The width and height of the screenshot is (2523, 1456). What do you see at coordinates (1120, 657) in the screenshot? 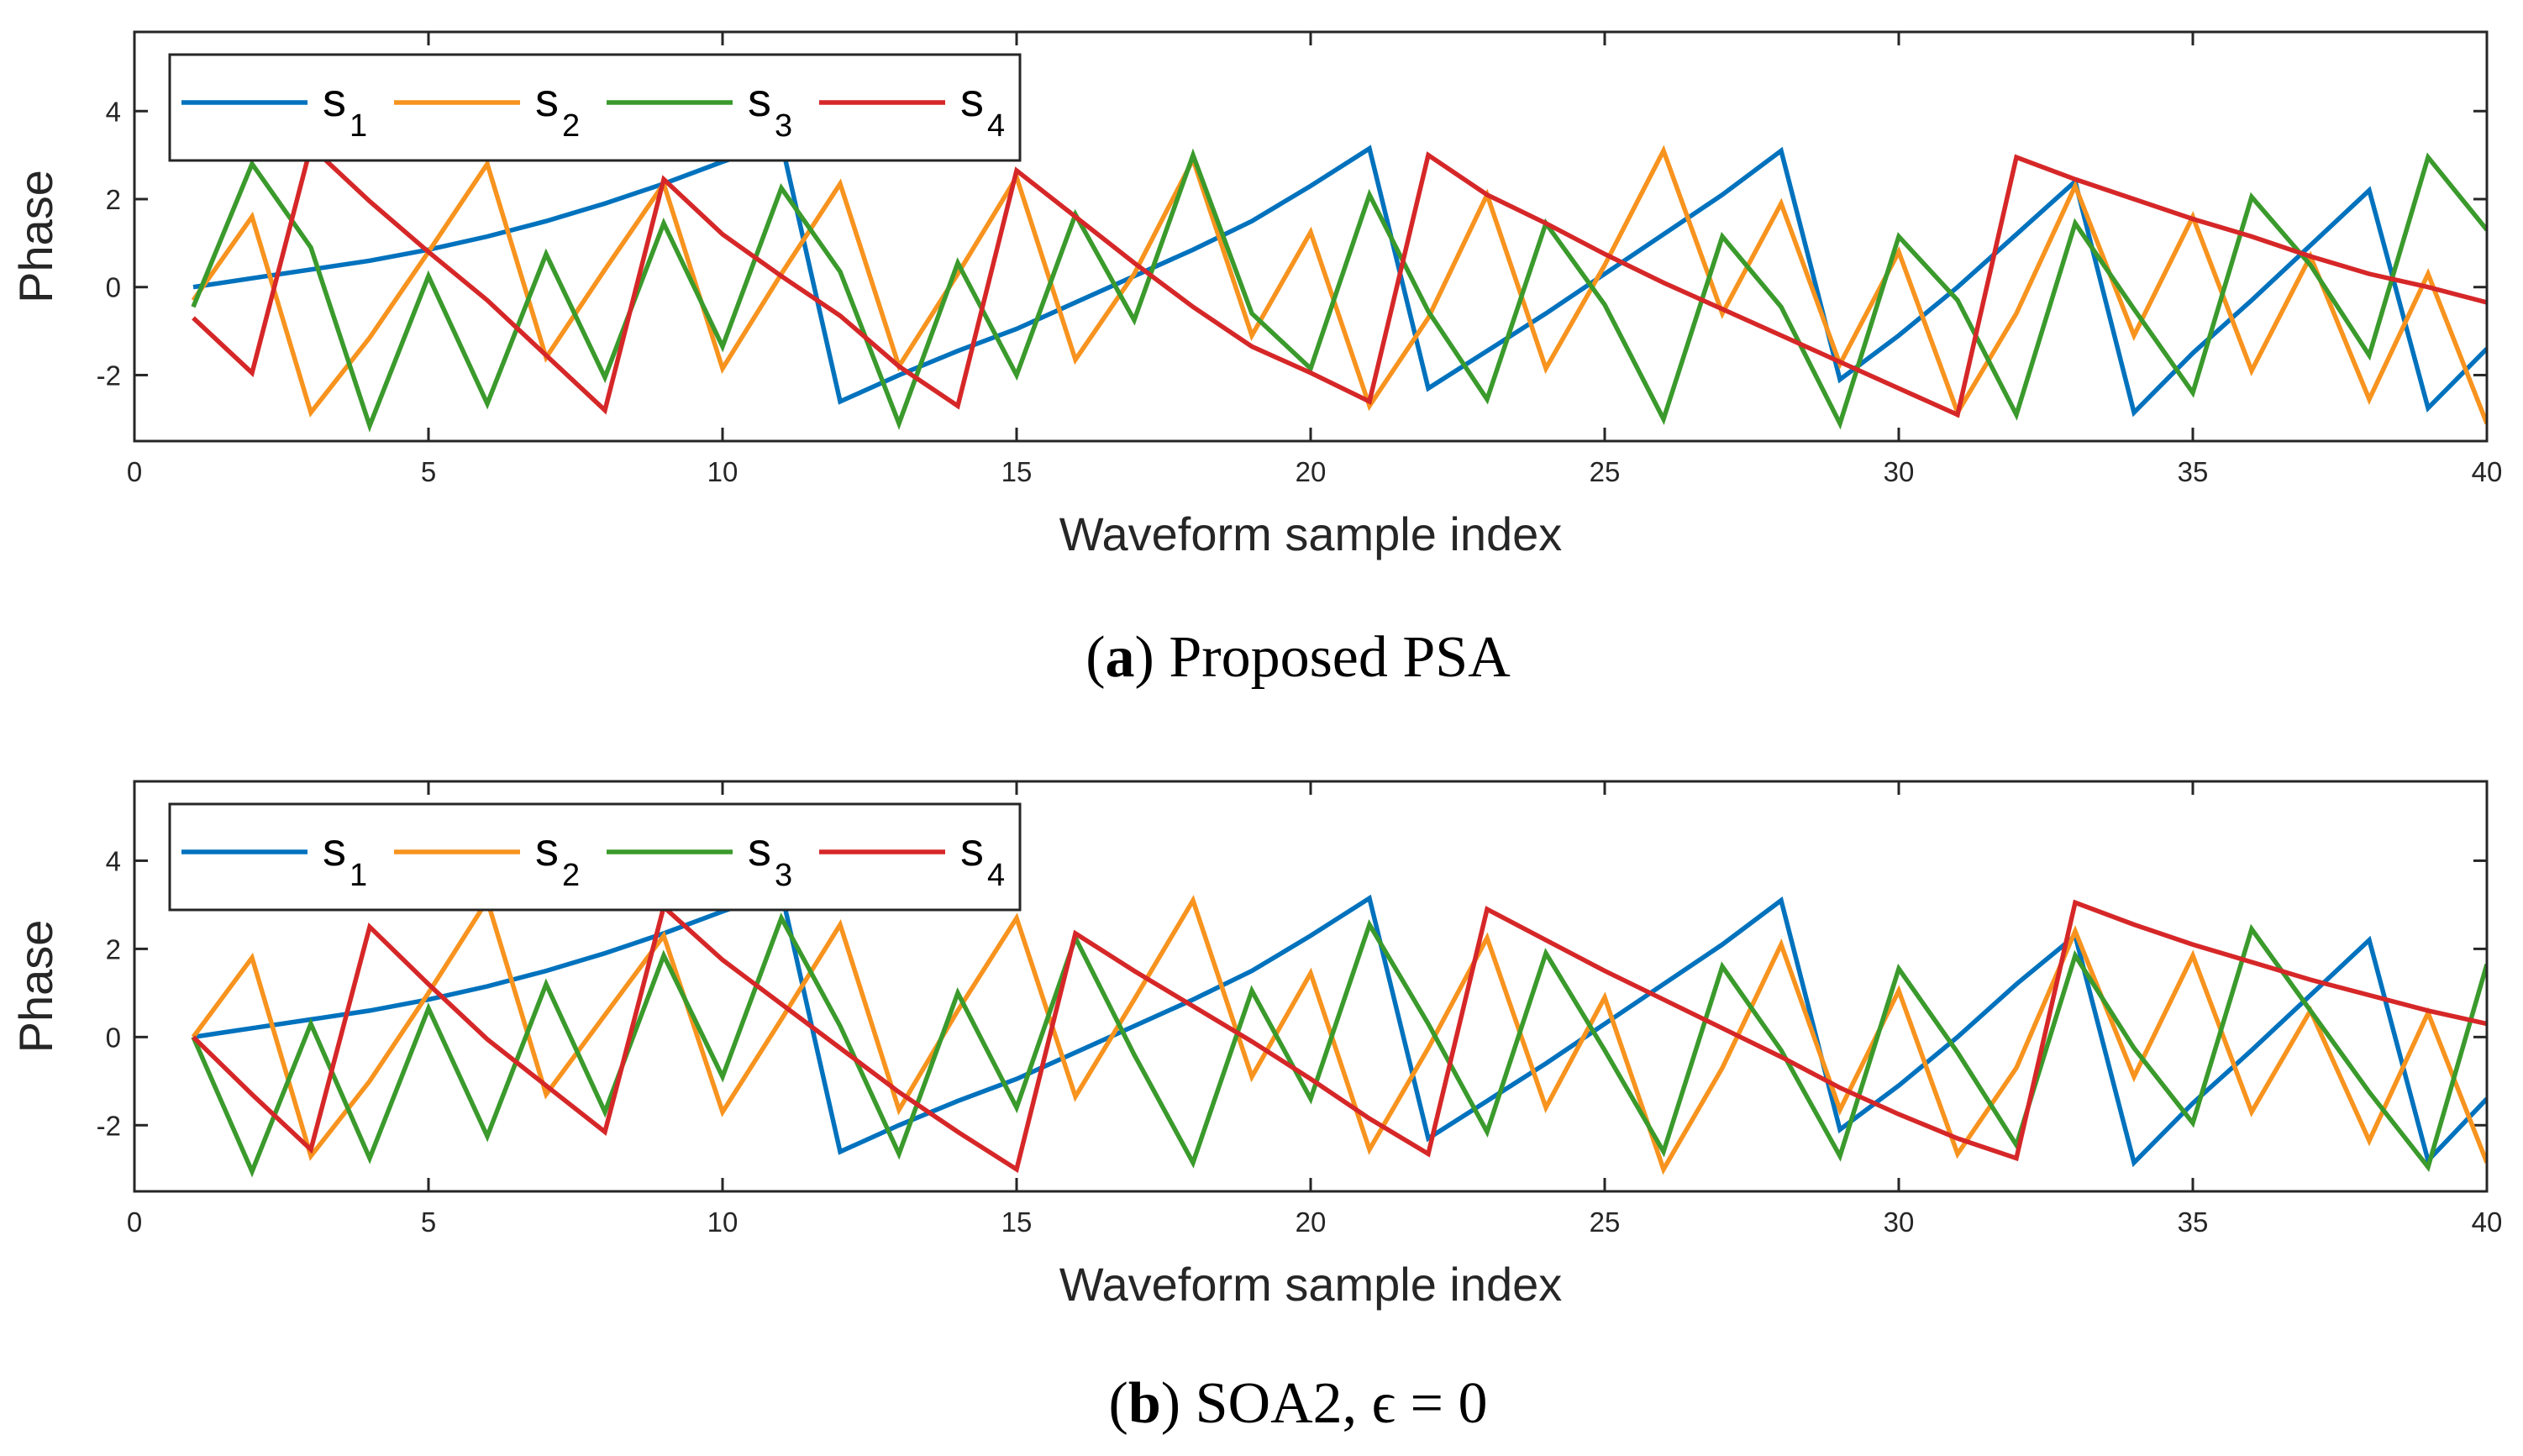
I see `caption-label: a` at bounding box center [1120, 657].